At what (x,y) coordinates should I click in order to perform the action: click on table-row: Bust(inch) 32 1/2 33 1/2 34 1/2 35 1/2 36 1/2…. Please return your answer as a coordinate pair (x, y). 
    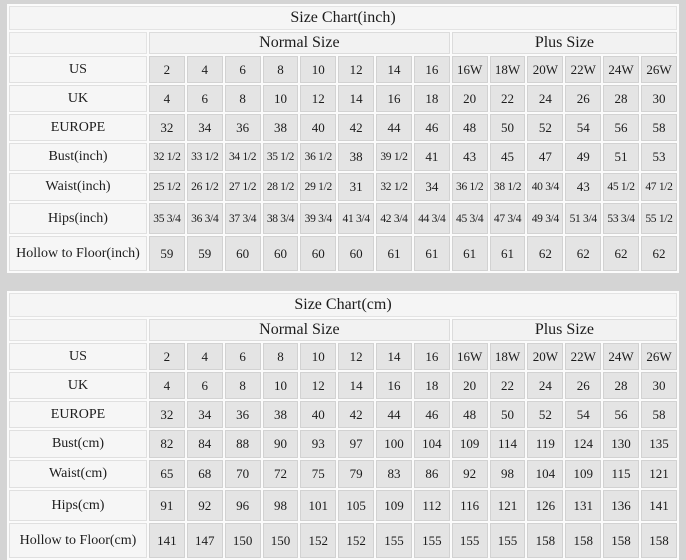
    Looking at the image, I should click on (343, 157).